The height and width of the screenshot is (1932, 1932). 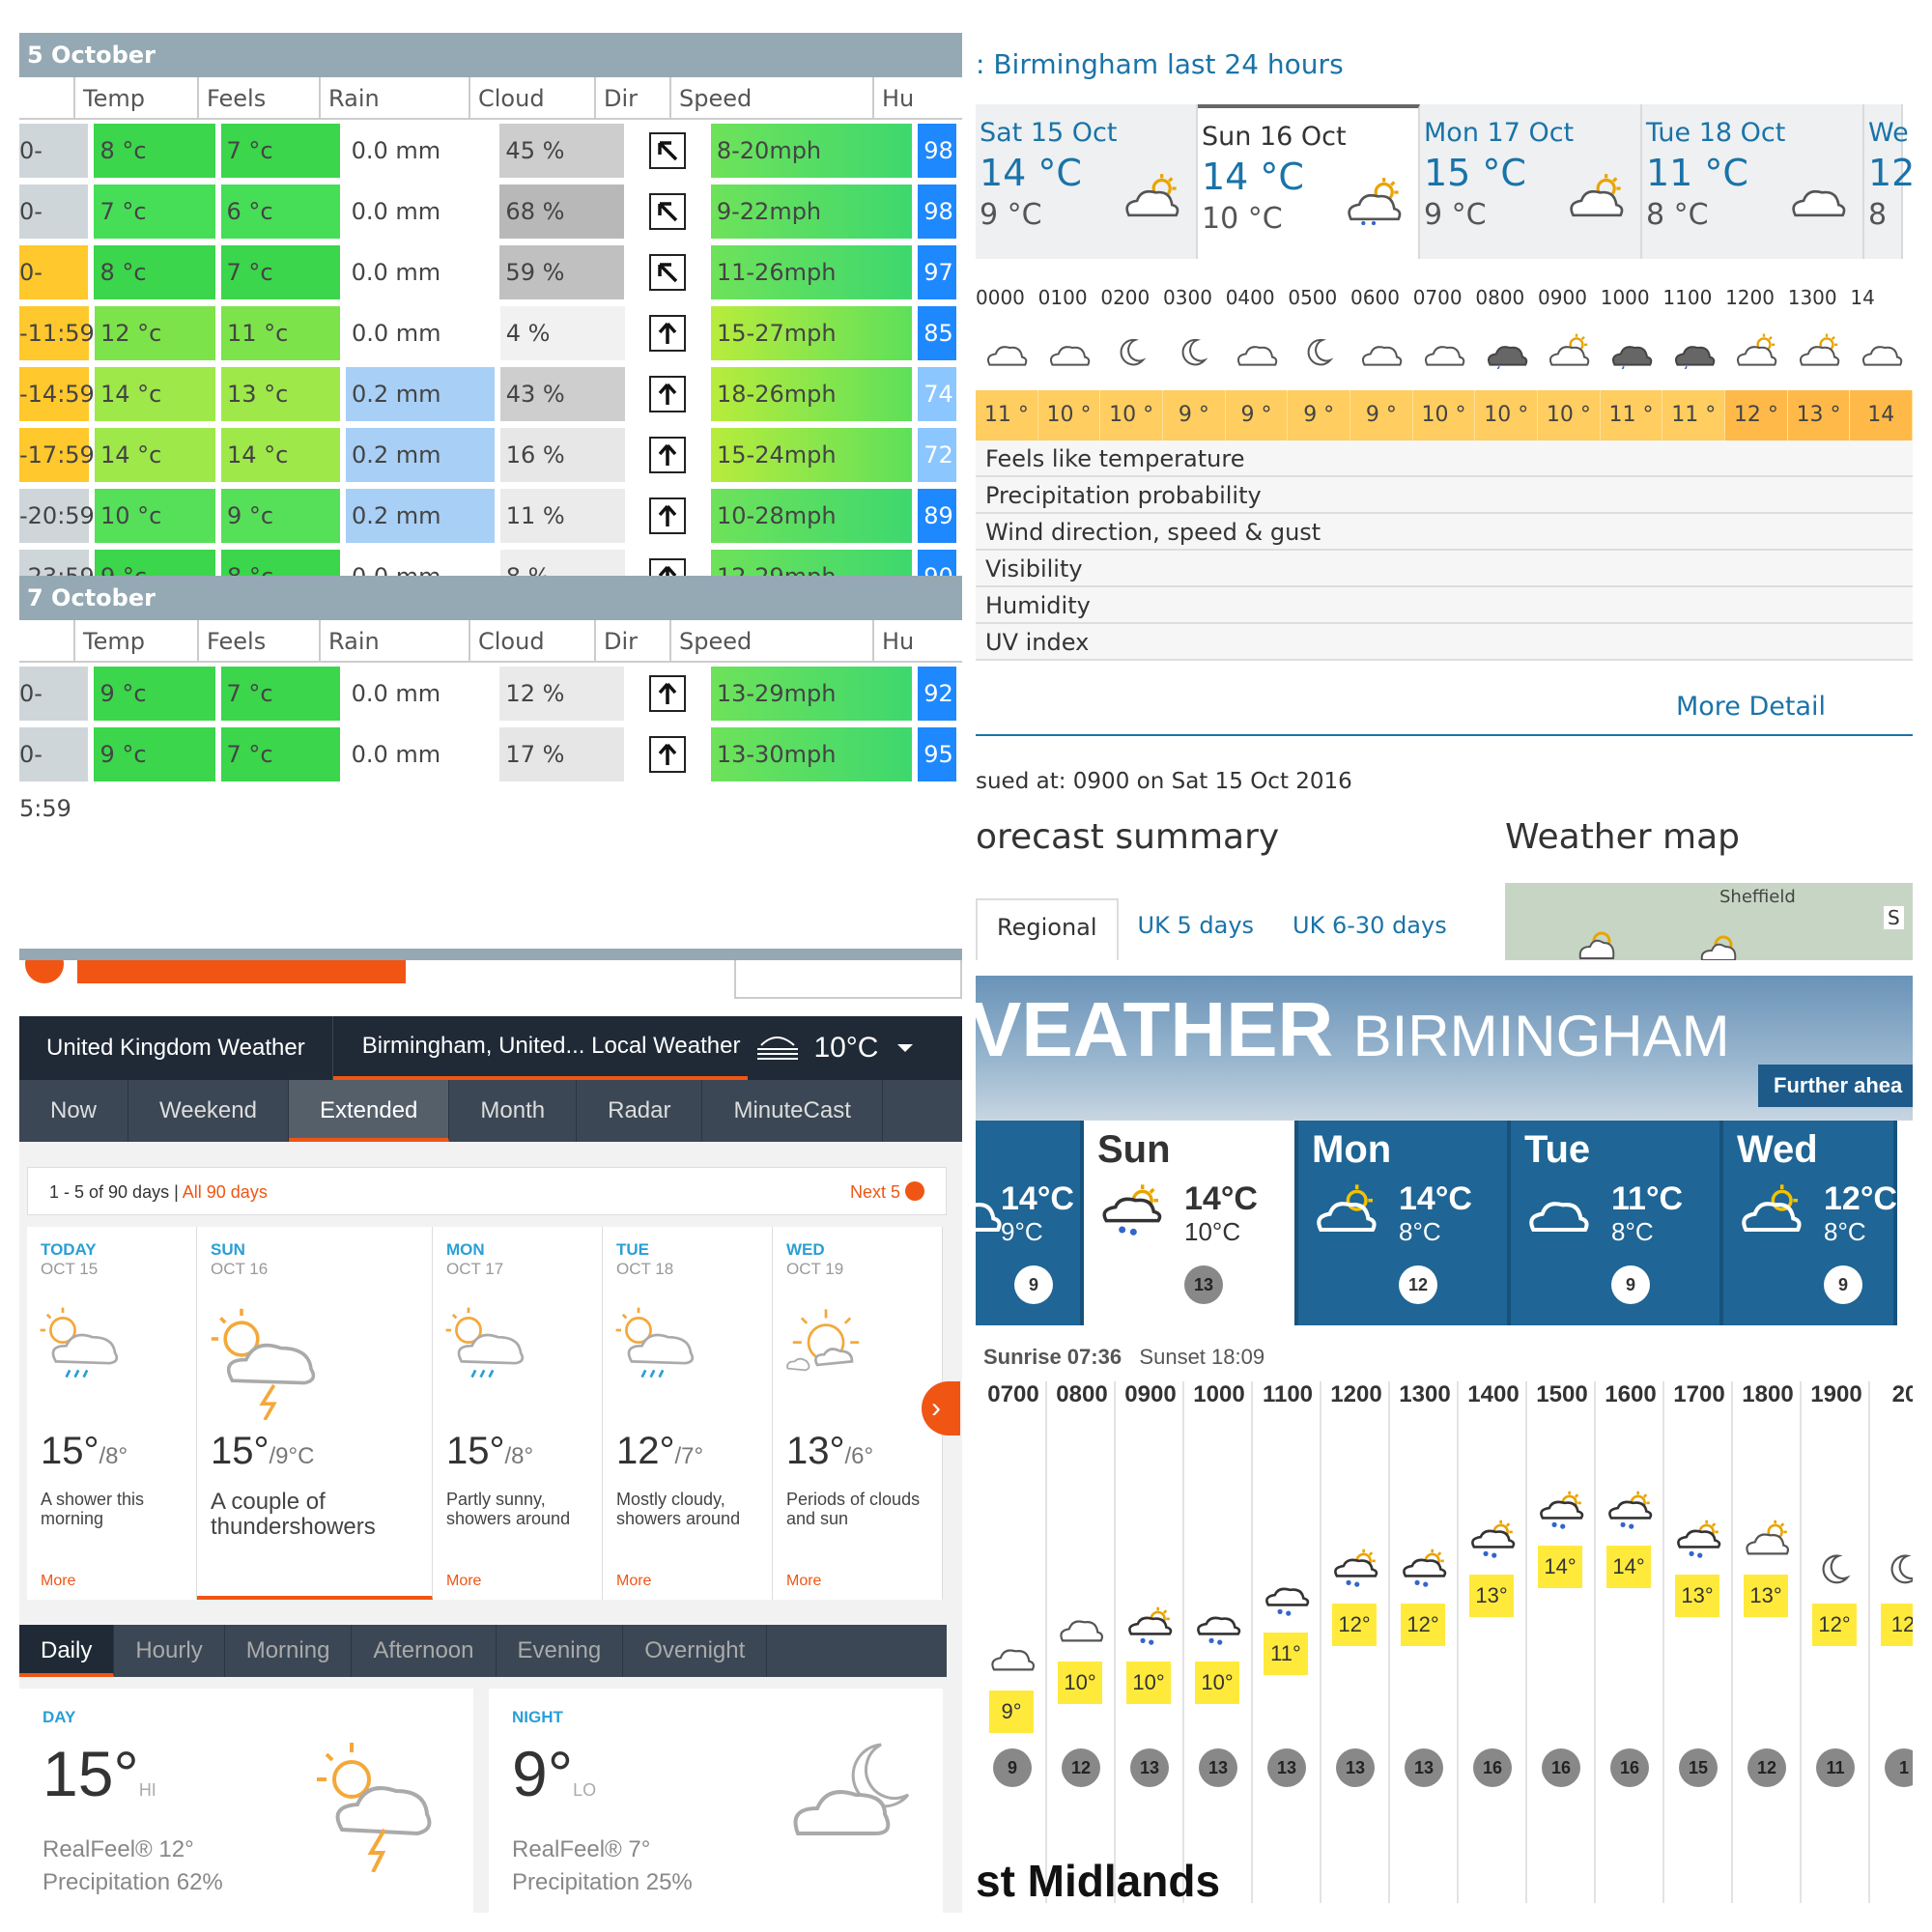 I want to click on next-link: Next 5, so click(x=887, y=1192).